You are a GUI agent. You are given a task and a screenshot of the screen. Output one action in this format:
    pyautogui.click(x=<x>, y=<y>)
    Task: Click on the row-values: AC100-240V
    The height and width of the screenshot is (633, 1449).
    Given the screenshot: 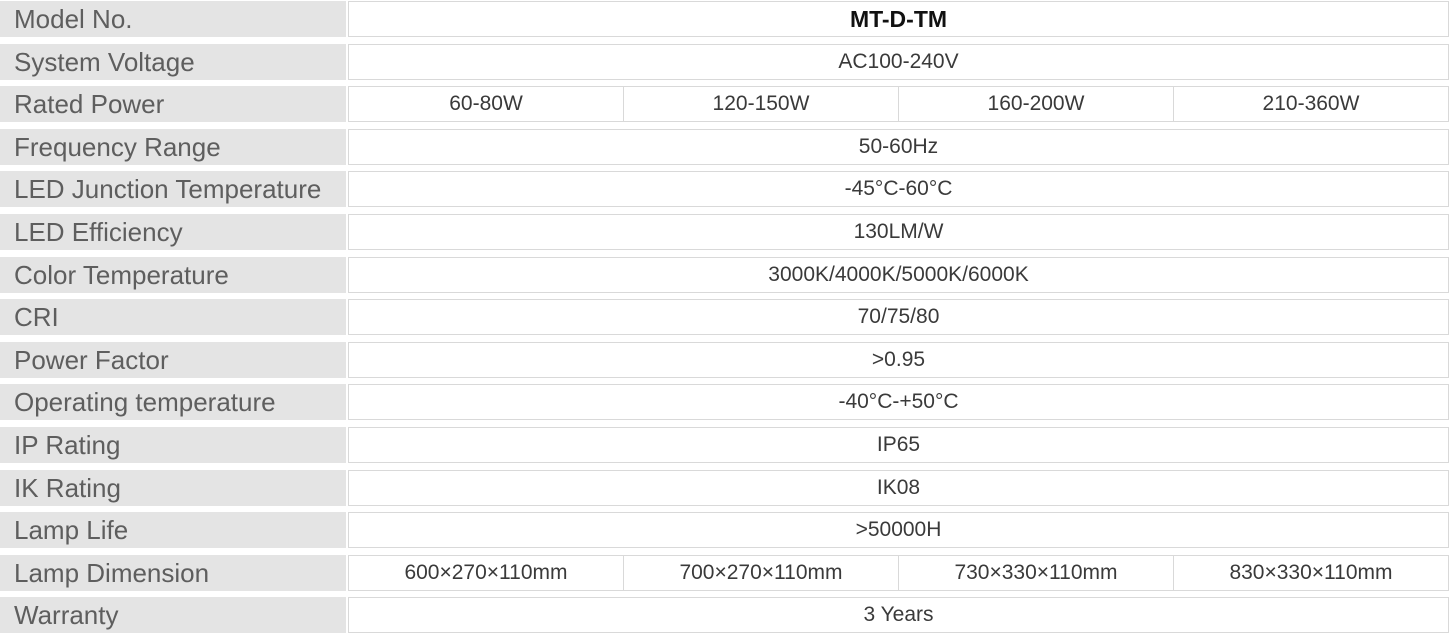 What is the action you would take?
    pyautogui.click(x=898, y=62)
    